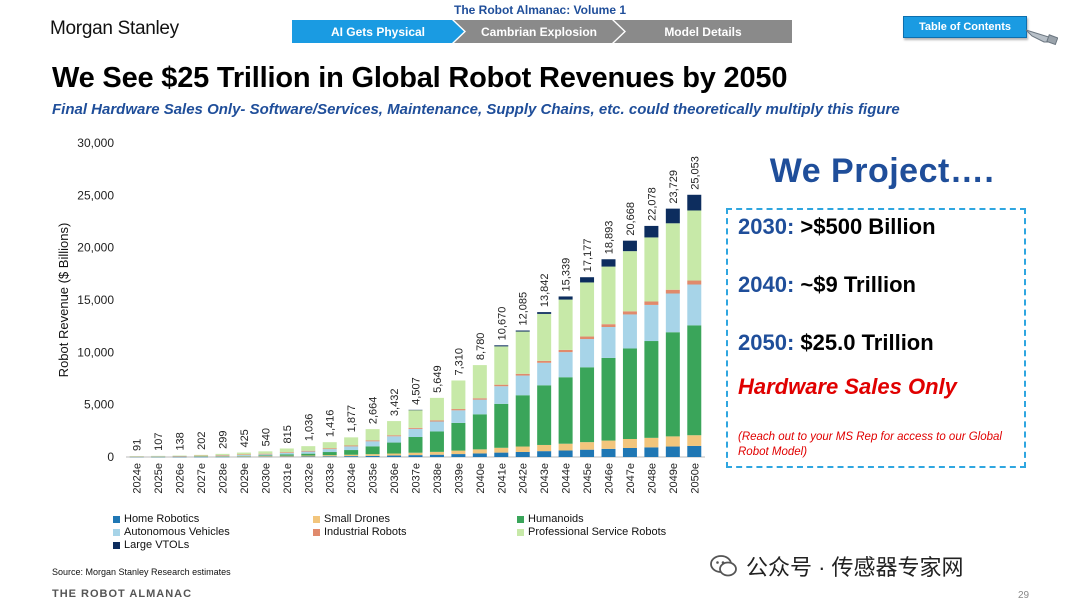 The width and height of the screenshot is (1080, 606). I want to click on projection-year: 2040:, so click(766, 284).